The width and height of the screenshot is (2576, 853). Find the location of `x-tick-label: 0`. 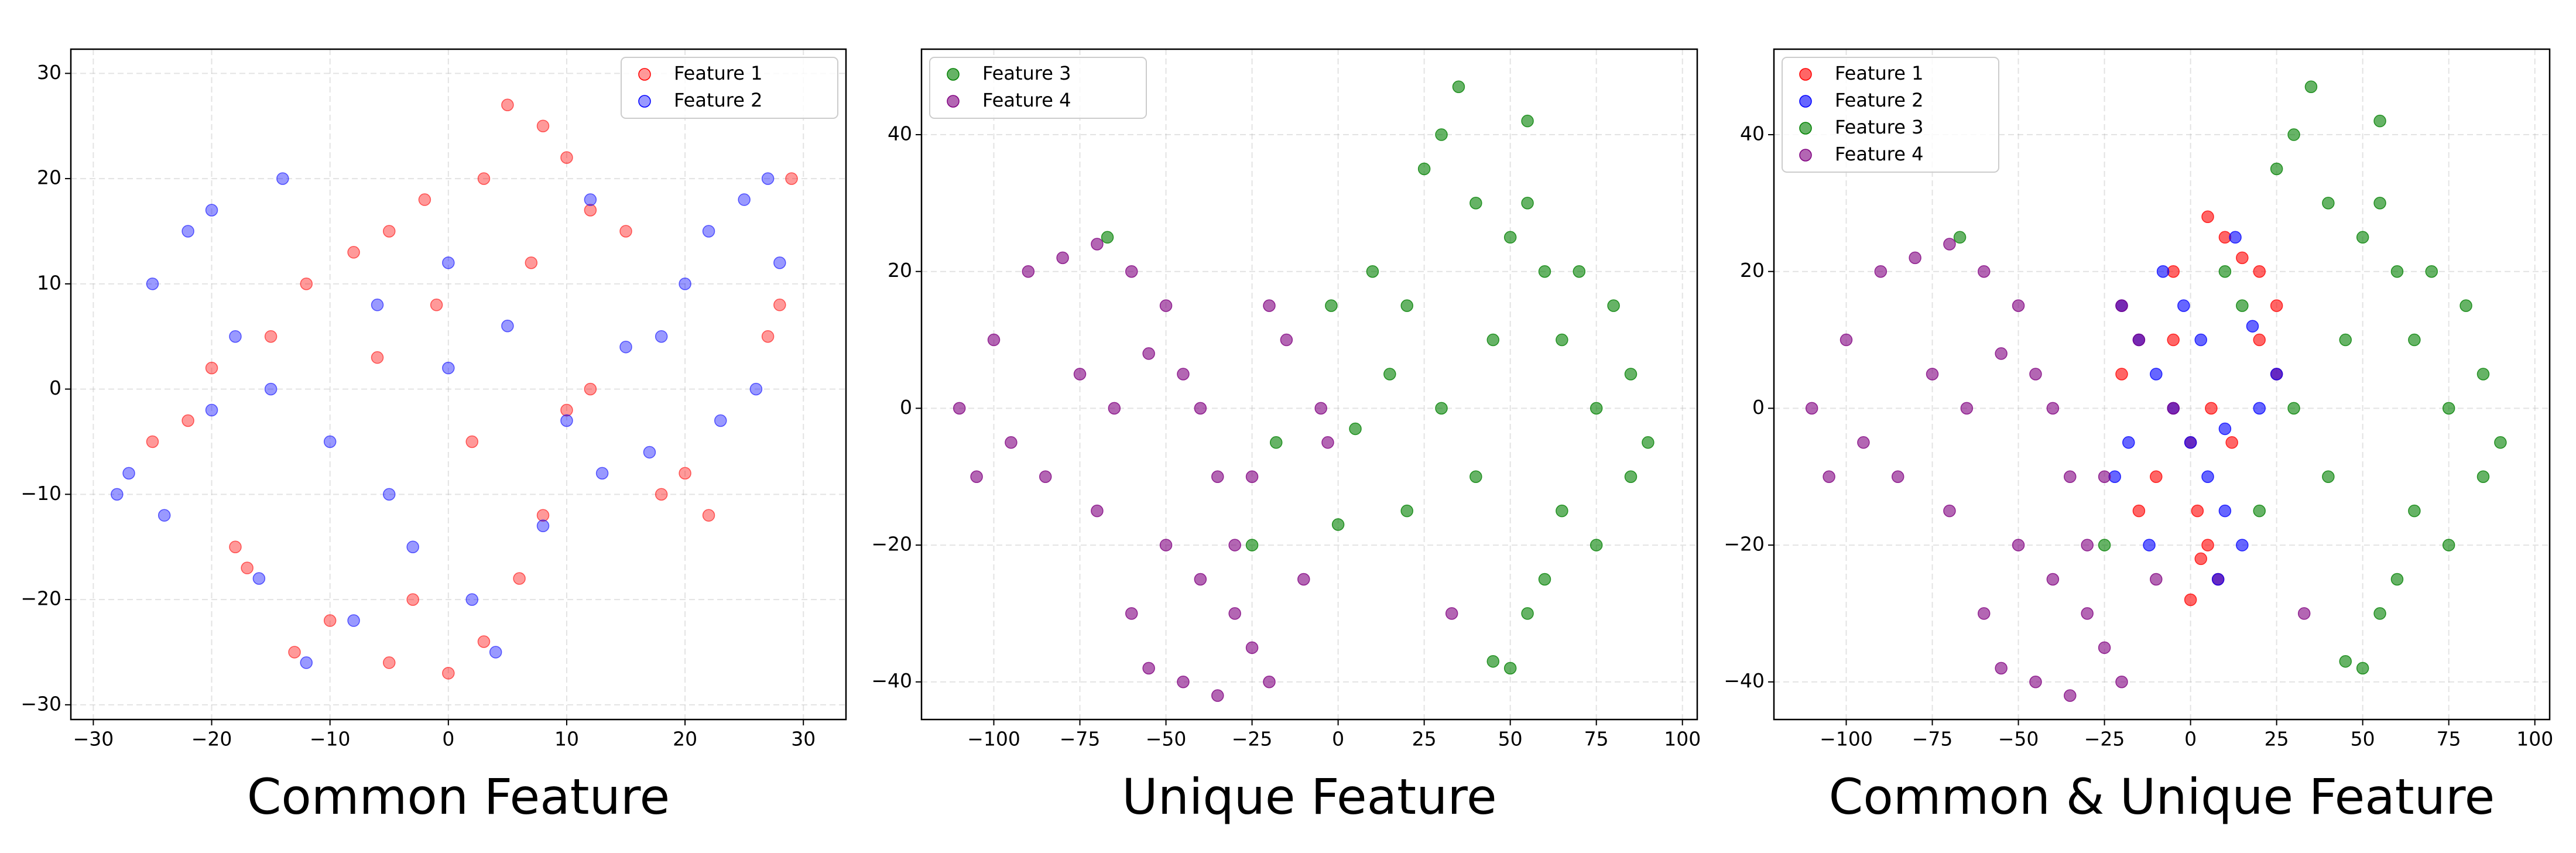

x-tick-label: 0 is located at coordinates (2190, 739).